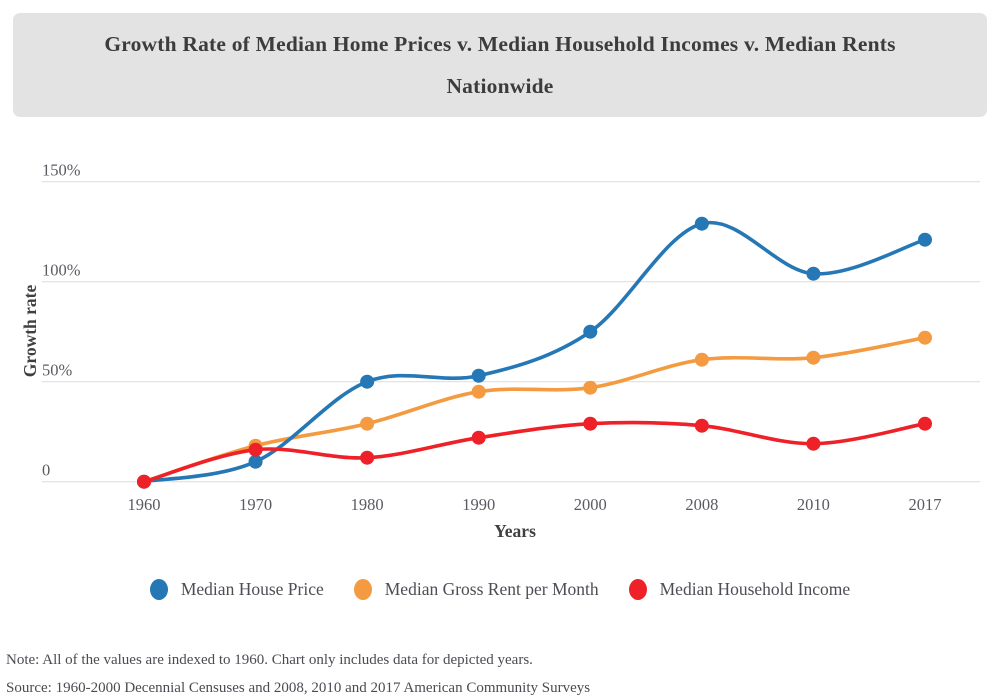  I want to click on y-tick-label-50%: 50%, so click(57, 370).